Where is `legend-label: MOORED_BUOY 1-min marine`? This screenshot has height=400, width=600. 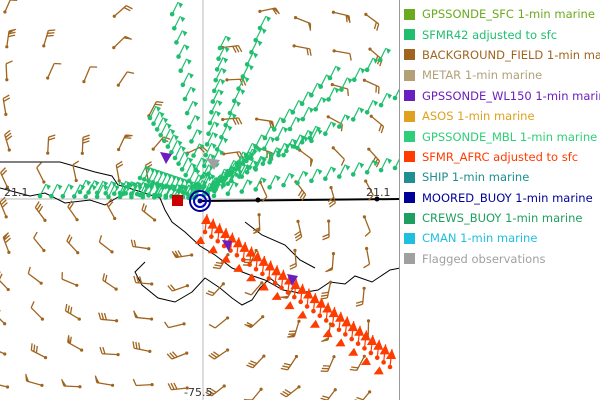
legend-label: MOORED_BUOY 1-min marine is located at coordinates (507, 197).